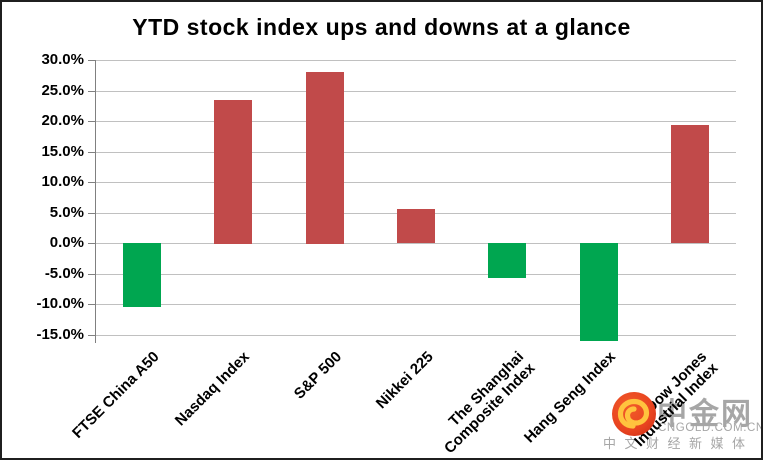 The width and height of the screenshot is (763, 460). What do you see at coordinates (62, 90) in the screenshot?
I see `y-axis-label-25: 25.0%` at bounding box center [62, 90].